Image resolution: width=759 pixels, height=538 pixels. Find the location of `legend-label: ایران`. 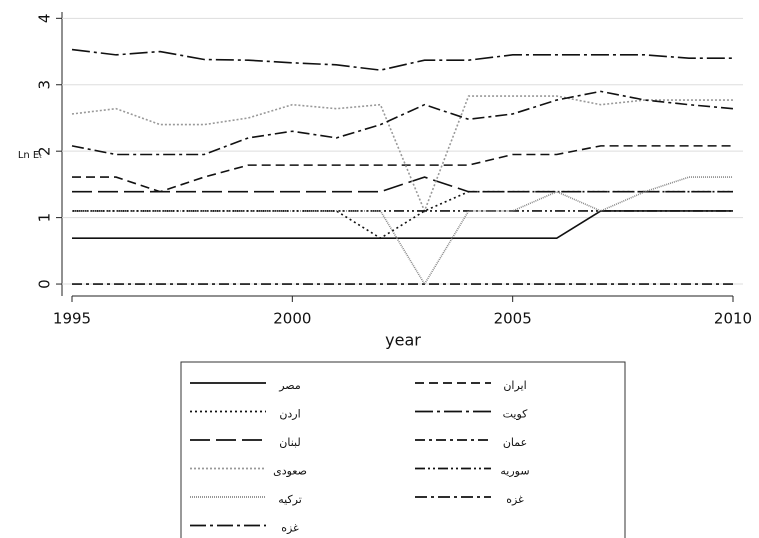

legend-label: ایران is located at coordinates (514, 385).